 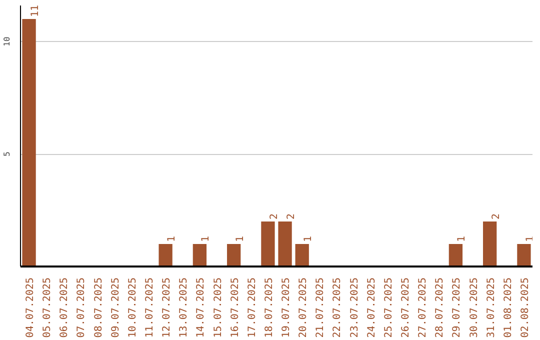 I want to click on x-tick-label: 30.07.2025, so click(x=474, y=307).